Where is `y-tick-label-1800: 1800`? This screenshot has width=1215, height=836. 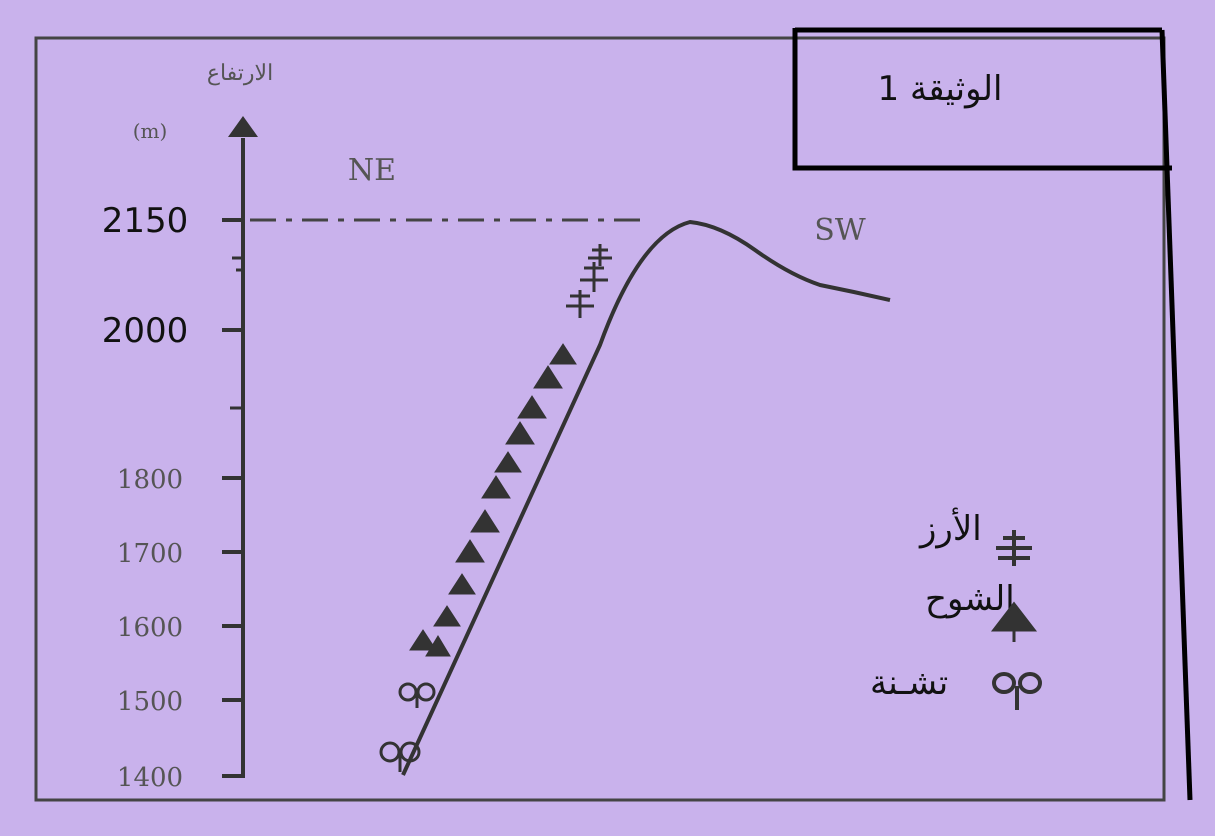 y-tick-label-1800: 1800 is located at coordinates (150, 480).